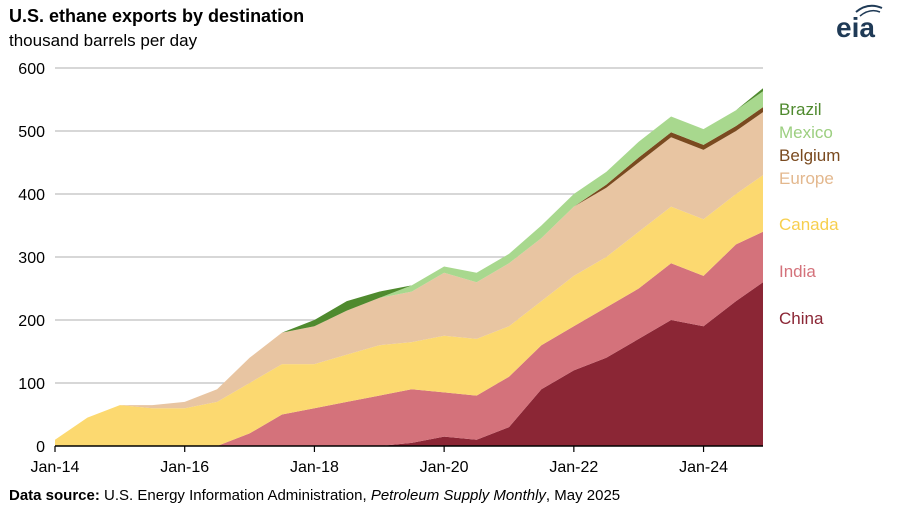 This screenshot has width=900, height=517. What do you see at coordinates (855, 27) in the screenshot?
I see `eia-logo-text: eia` at bounding box center [855, 27].